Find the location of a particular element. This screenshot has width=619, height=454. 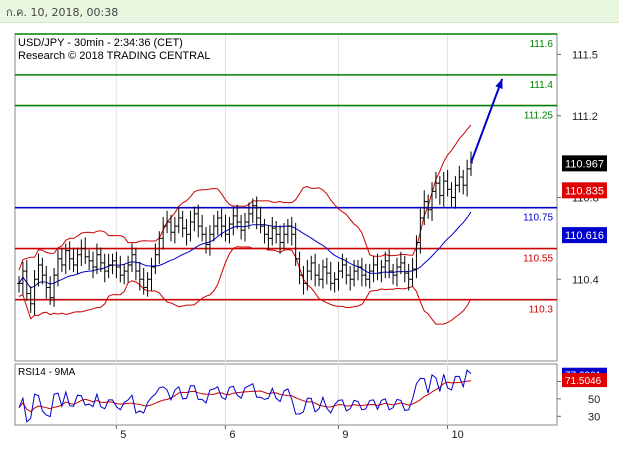

rsi-line is located at coordinates (245, 396).